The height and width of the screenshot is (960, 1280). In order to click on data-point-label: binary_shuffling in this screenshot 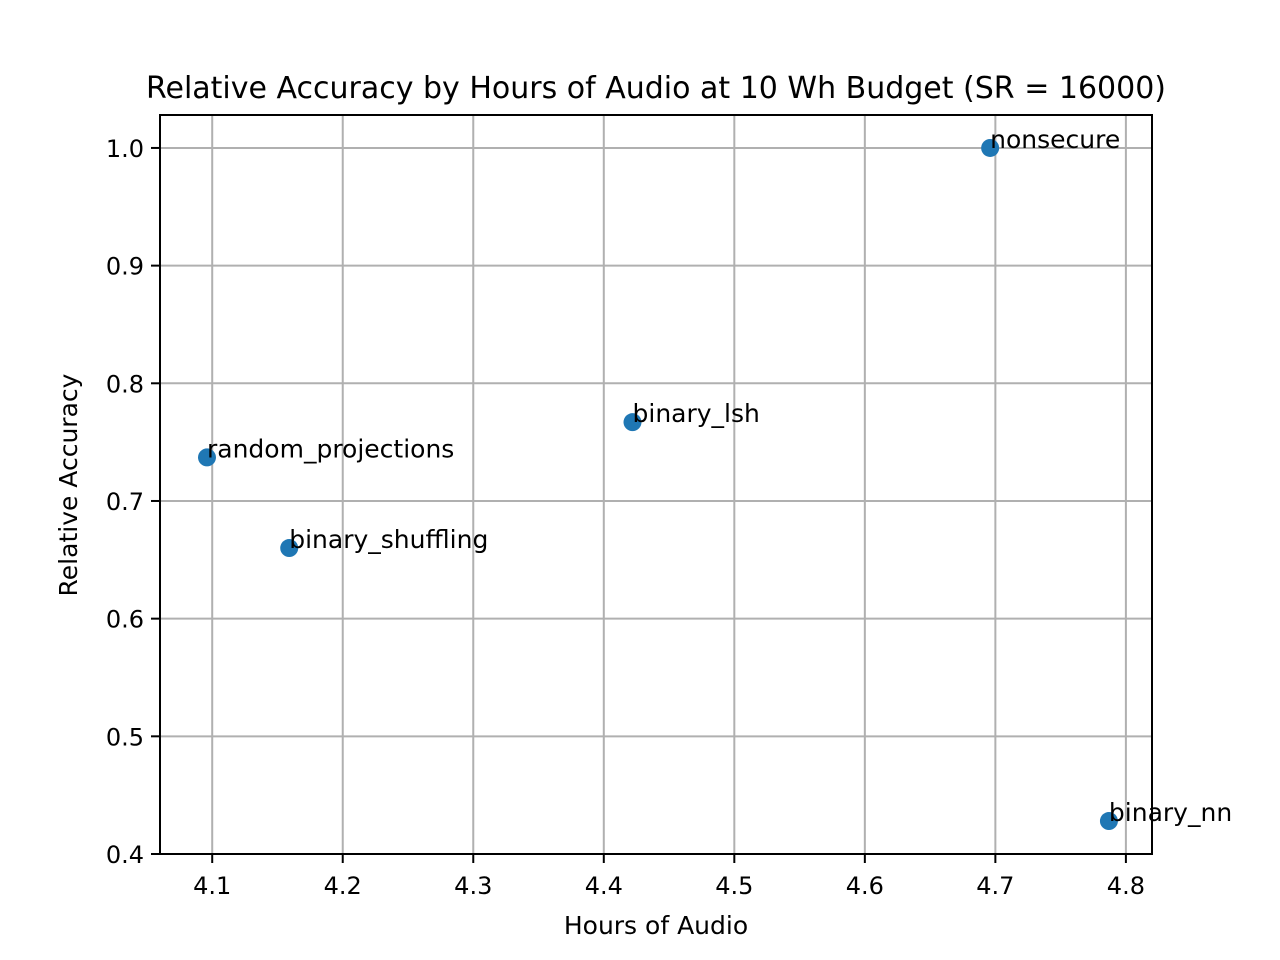, I will do `click(388, 539)`.